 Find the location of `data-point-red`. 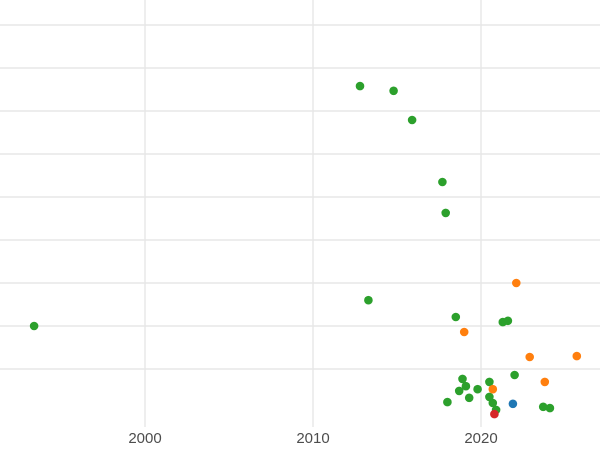

data-point-red is located at coordinates (494, 414).